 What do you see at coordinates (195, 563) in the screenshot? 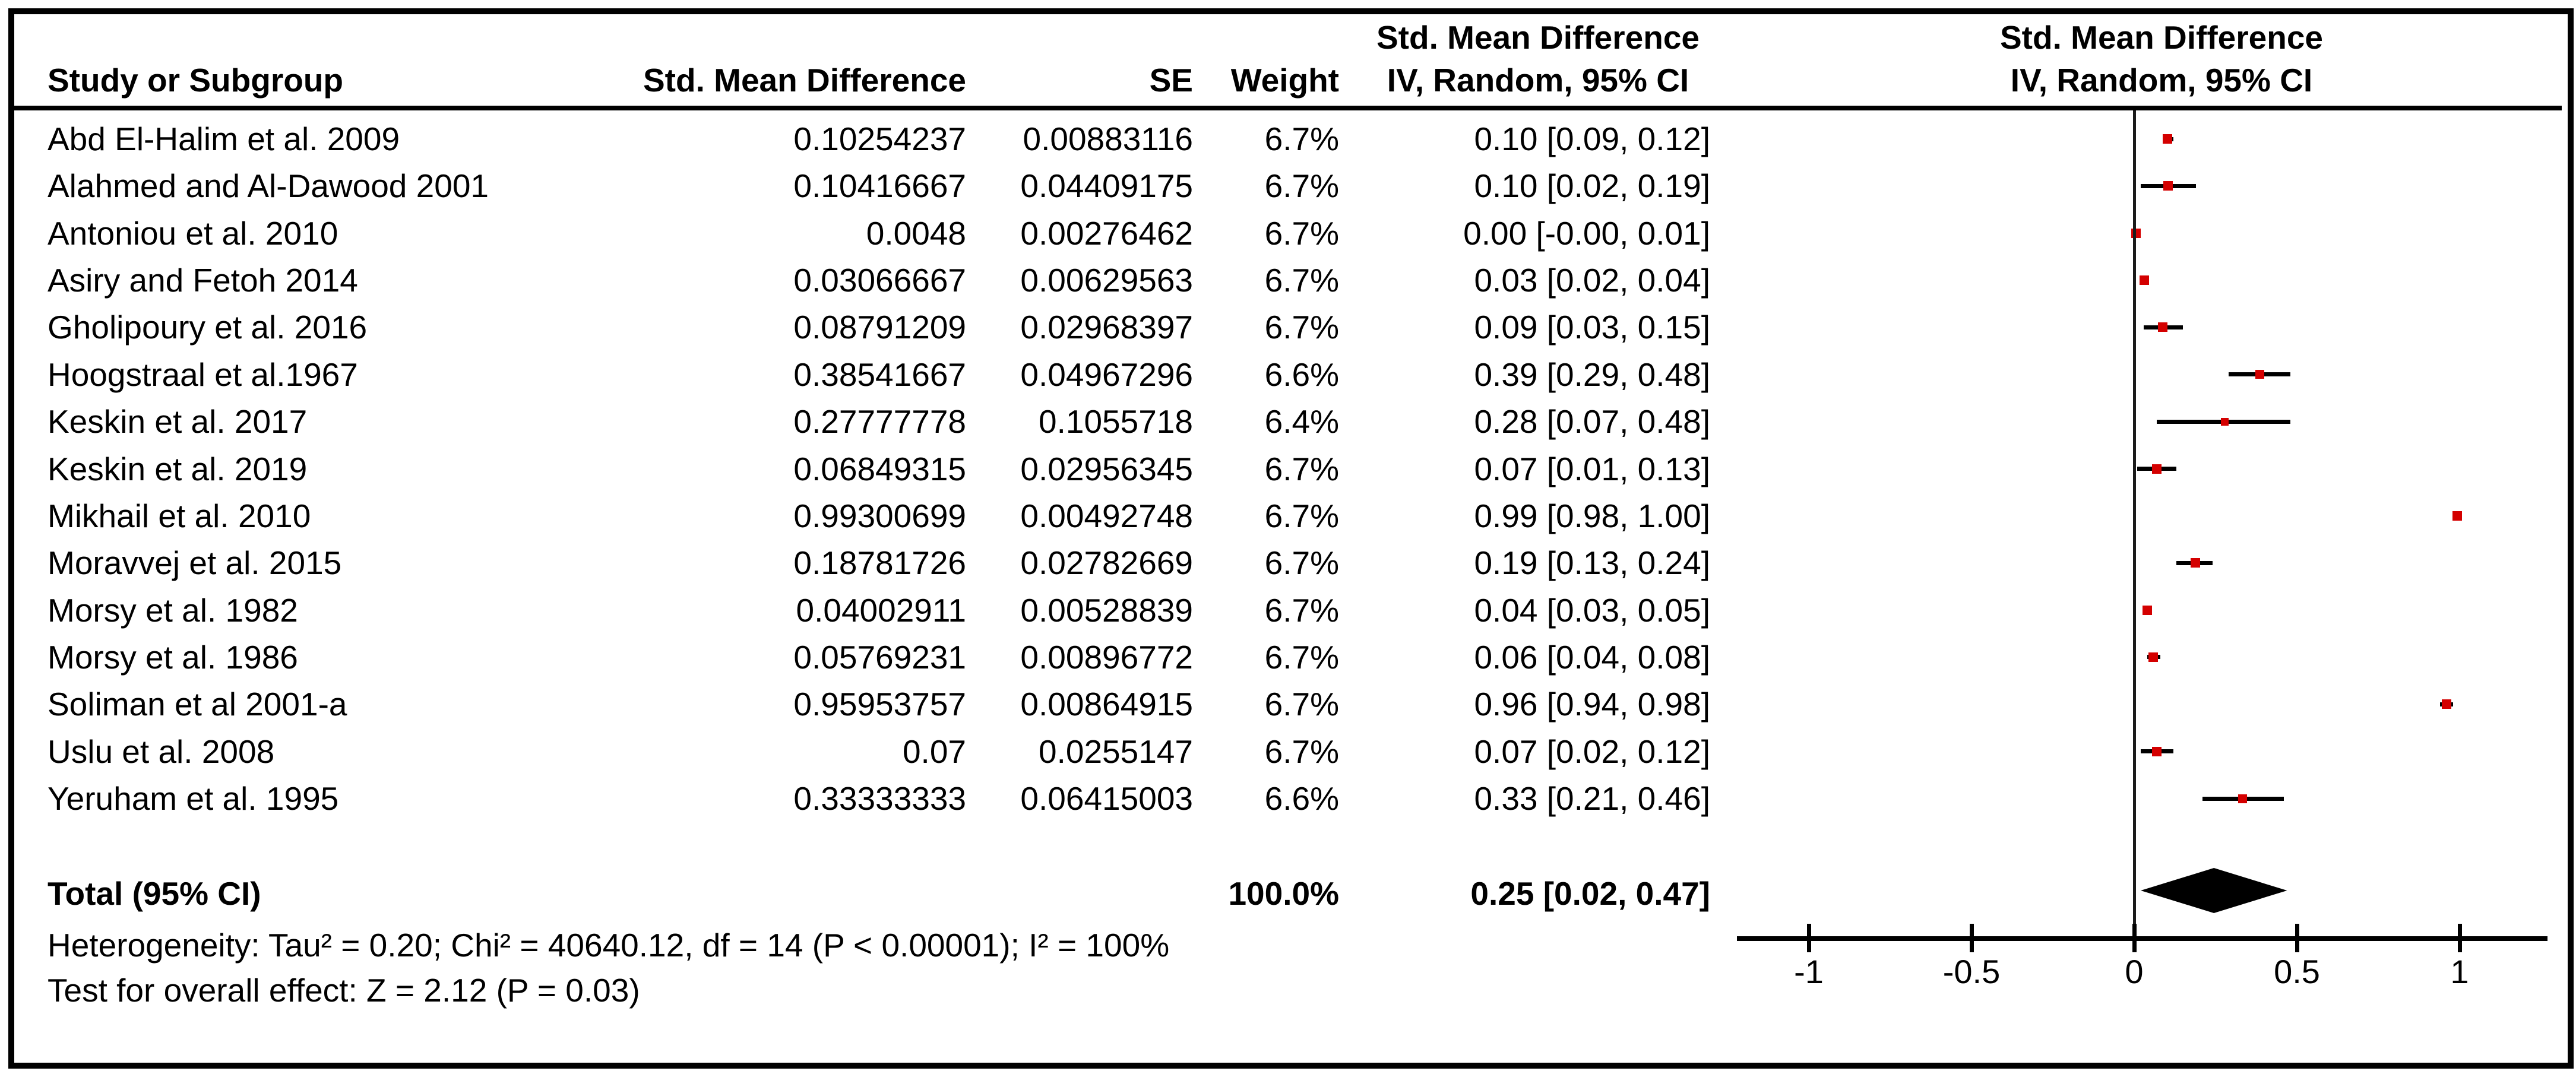
I see `cell-study: Moravvej et al. 2015` at bounding box center [195, 563].